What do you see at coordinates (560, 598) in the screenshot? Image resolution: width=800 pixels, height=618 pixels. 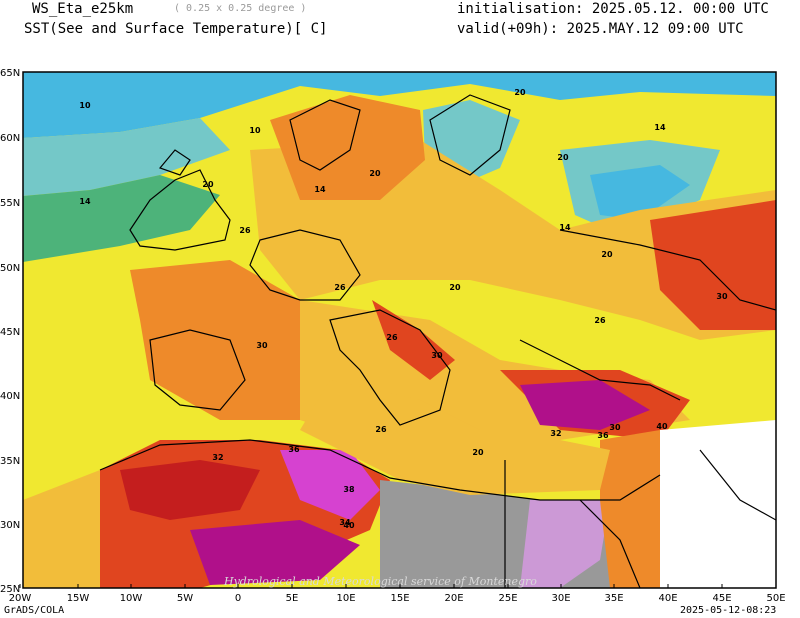 I see `lon-tick-label: 30E` at bounding box center [560, 598].